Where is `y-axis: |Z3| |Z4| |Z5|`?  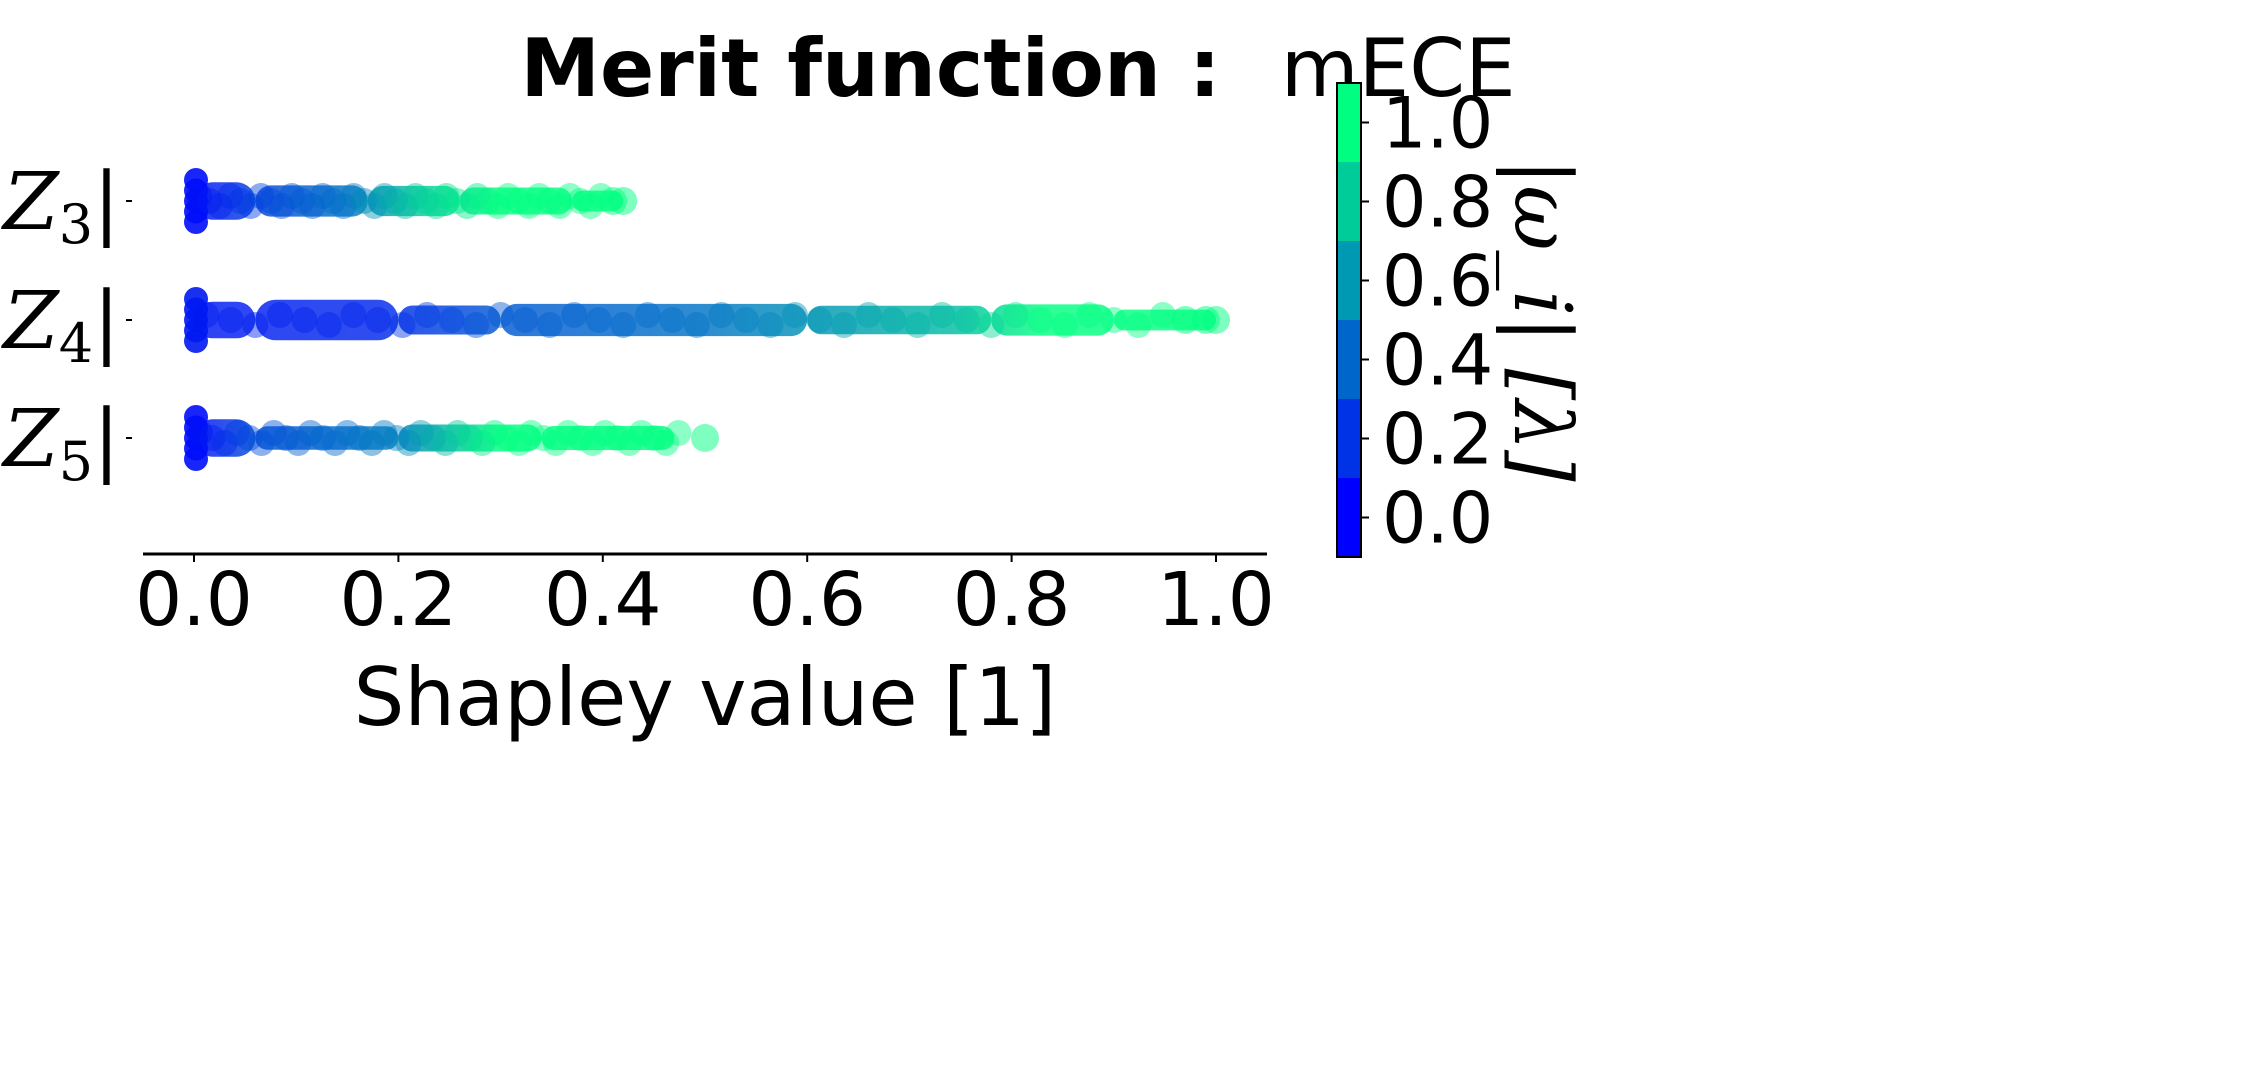
y-axis: |Z3| |Z4| |Z5| is located at coordinates (66, 324).